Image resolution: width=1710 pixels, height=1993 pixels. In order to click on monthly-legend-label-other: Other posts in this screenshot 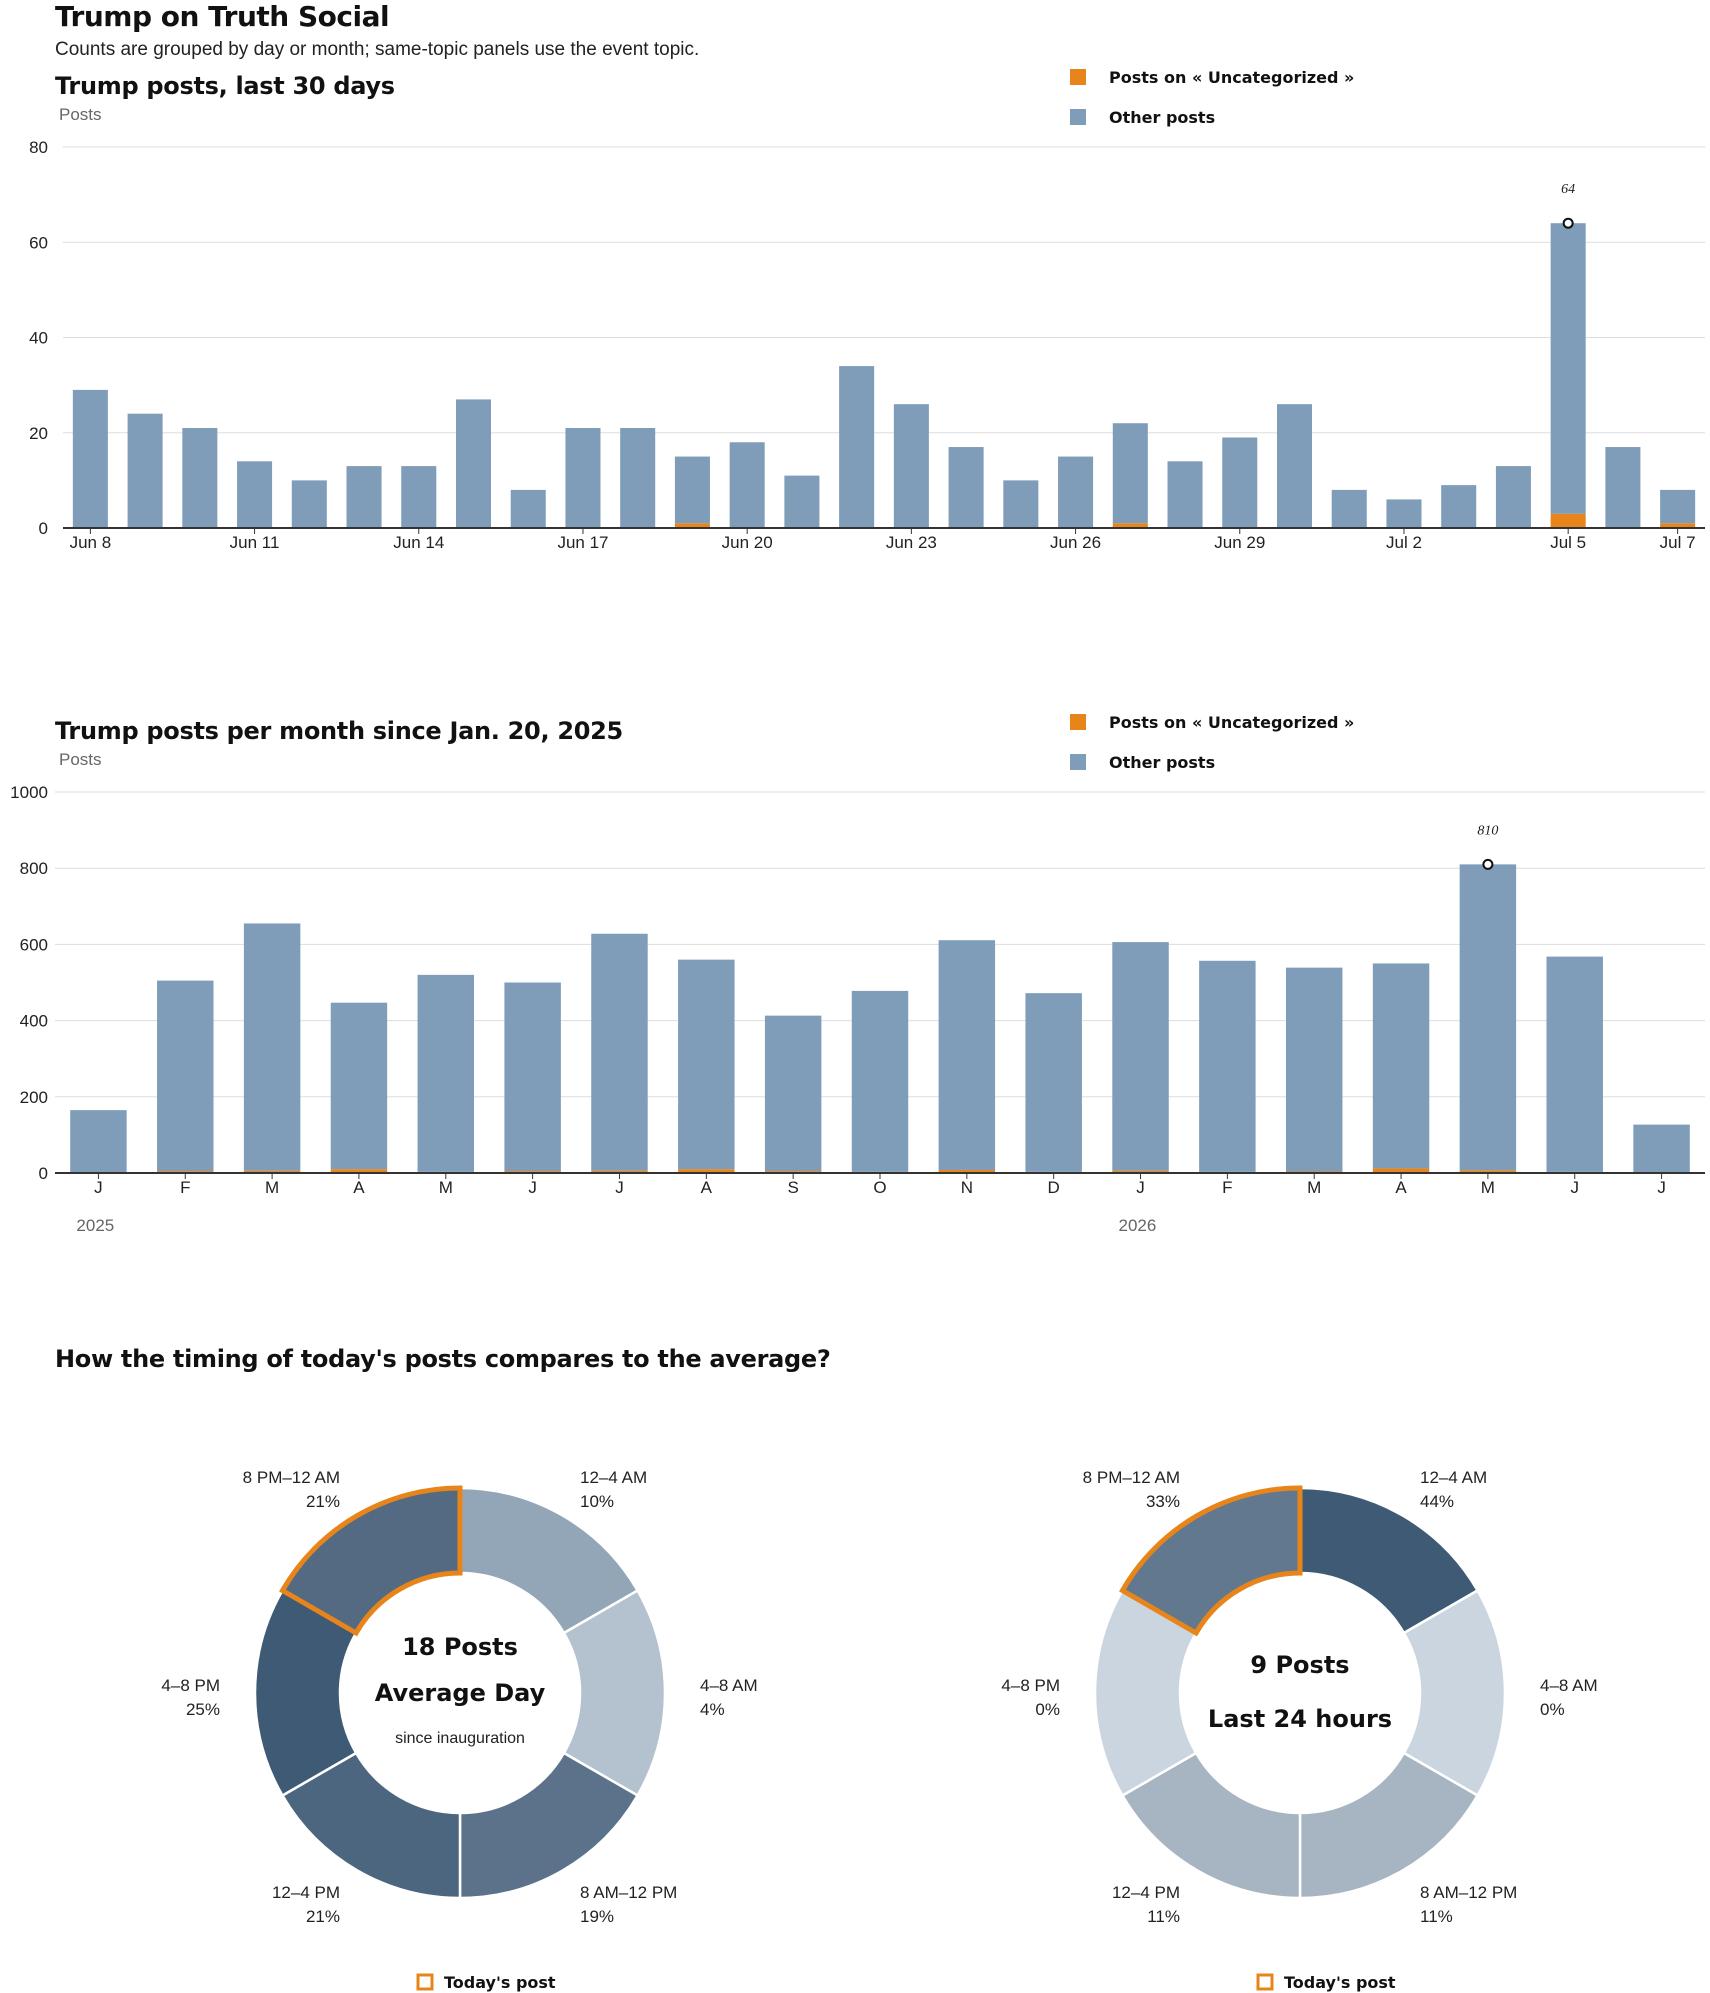, I will do `click(1162, 762)`.